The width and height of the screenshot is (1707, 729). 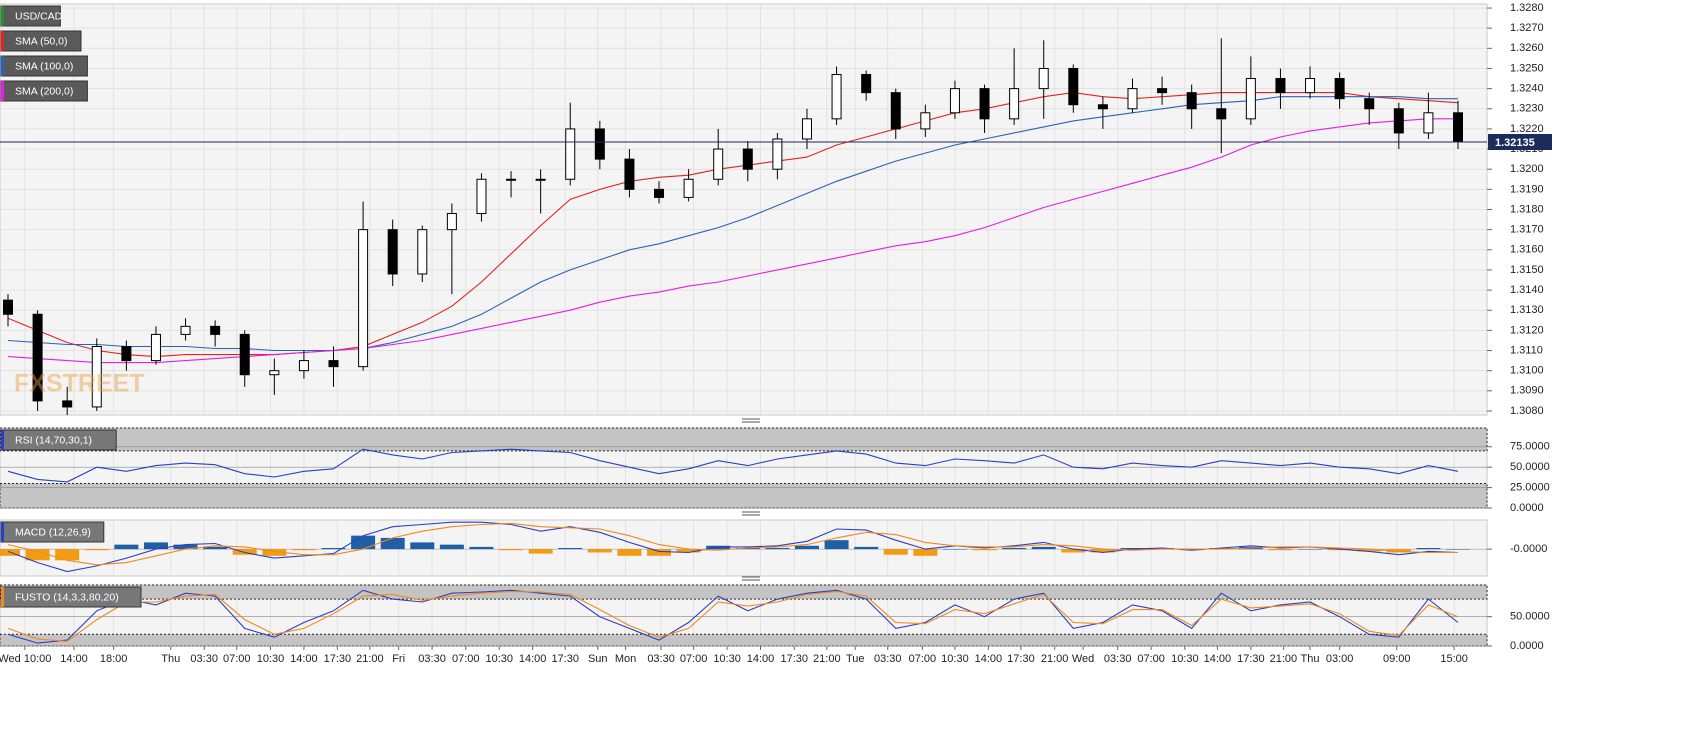 What do you see at coordinates (44, 66) in the screenshot?
I see `legend-label: SMA (100,0)` at bounding box center [44, 66].